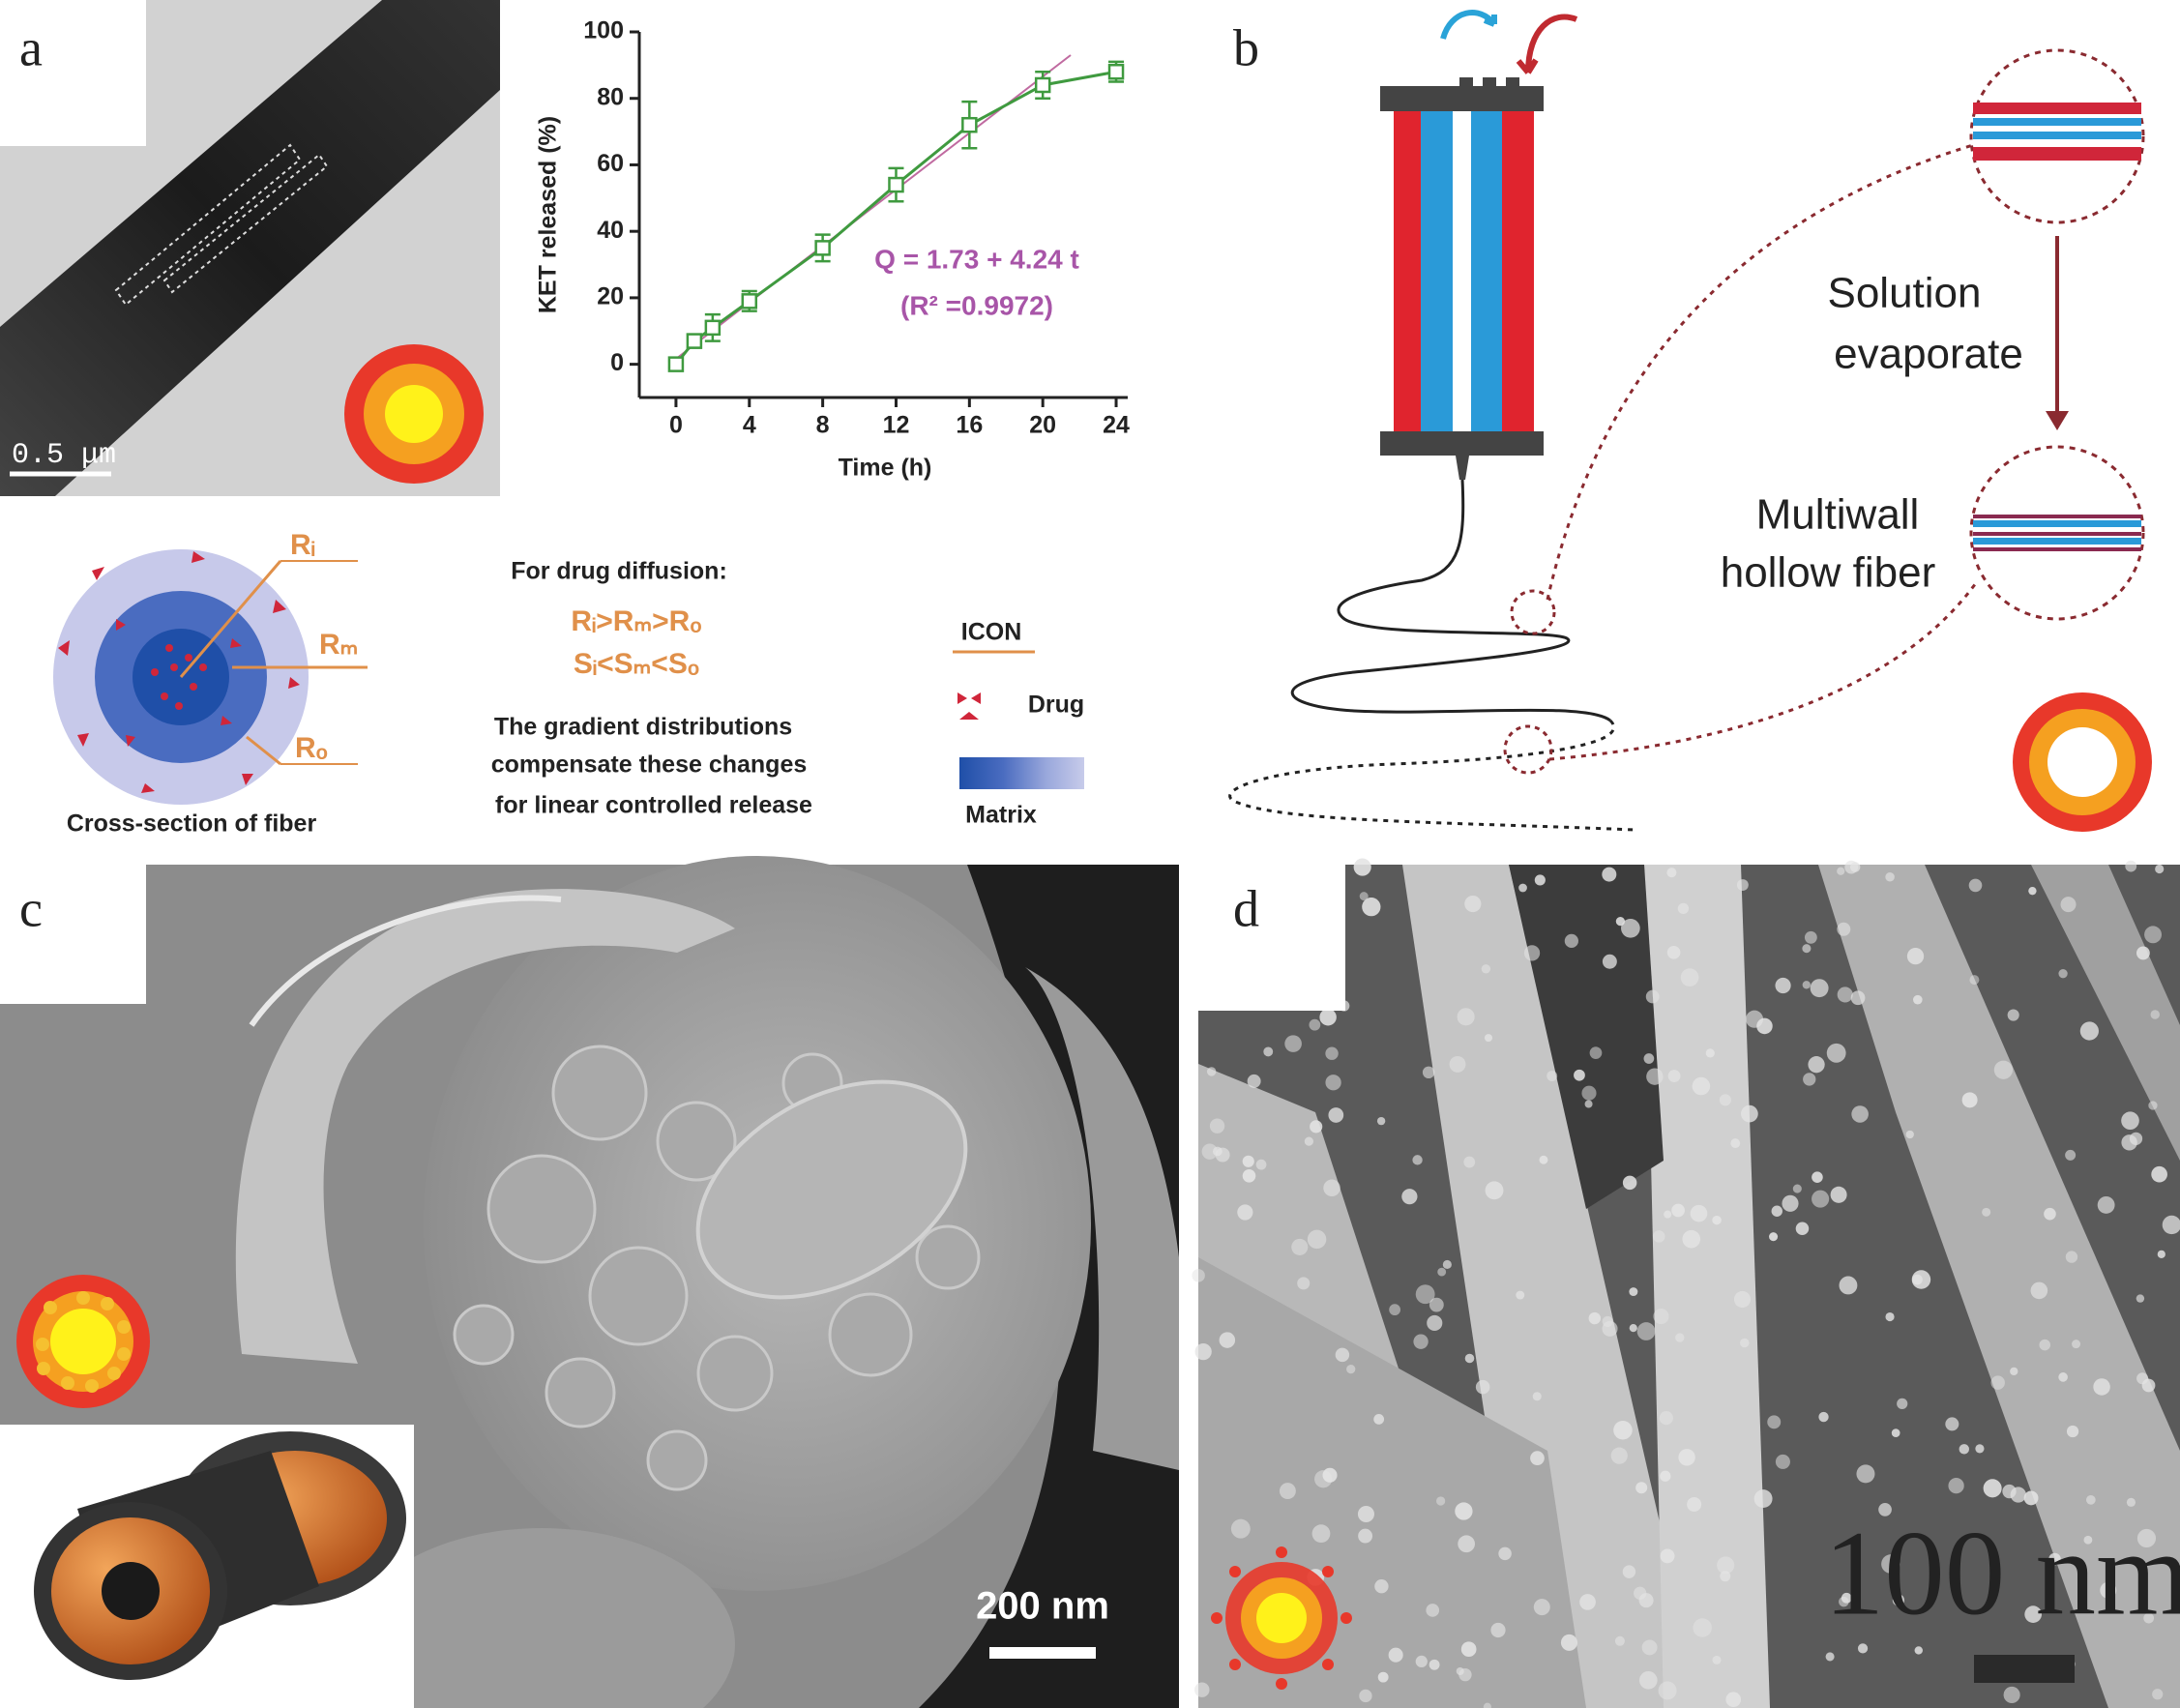 The image size is (2180, 1708). Describe the element at coordinates (1246, 47) in the screenshot. I see `panel-label: b` at that location.